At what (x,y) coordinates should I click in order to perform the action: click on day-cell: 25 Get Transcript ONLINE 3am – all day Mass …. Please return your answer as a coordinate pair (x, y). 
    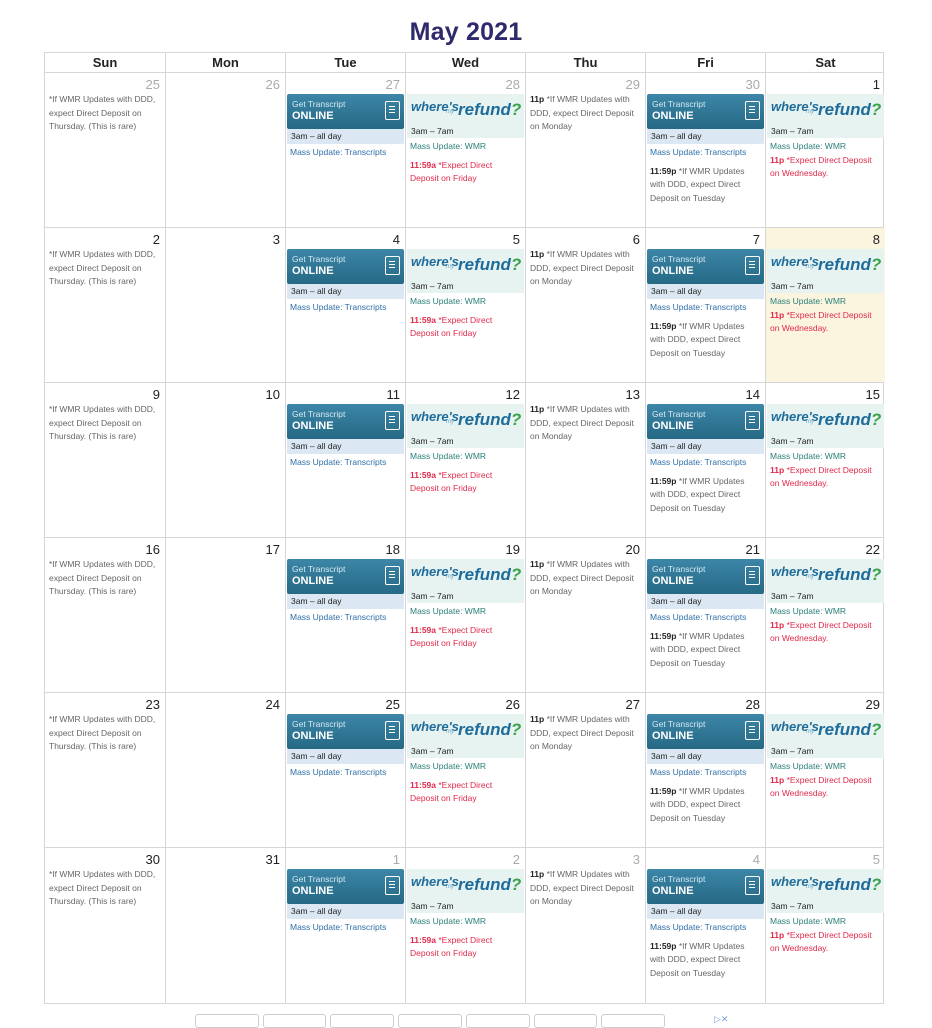
    Looking at the image, I should click on (345, 770).